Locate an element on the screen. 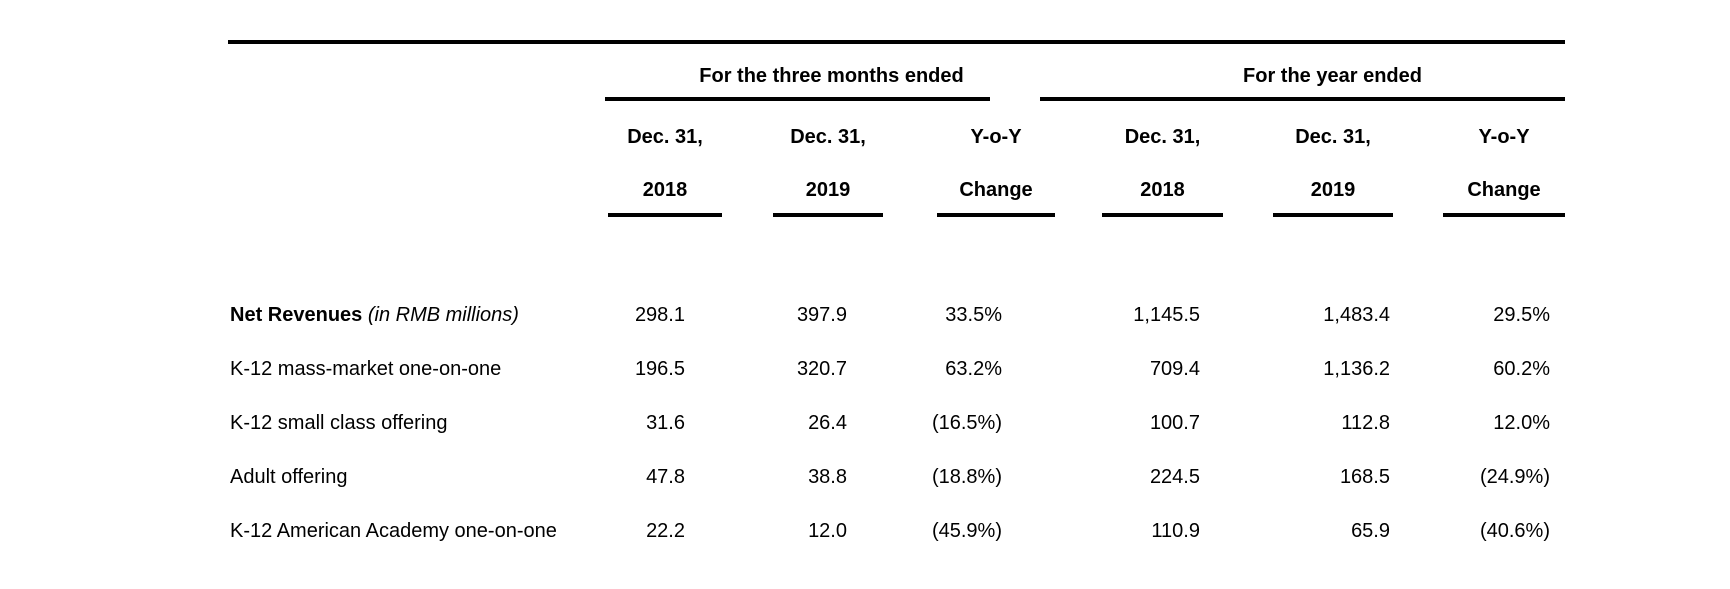  value-cell: (18.8%) is located at coordinates (966, 477).